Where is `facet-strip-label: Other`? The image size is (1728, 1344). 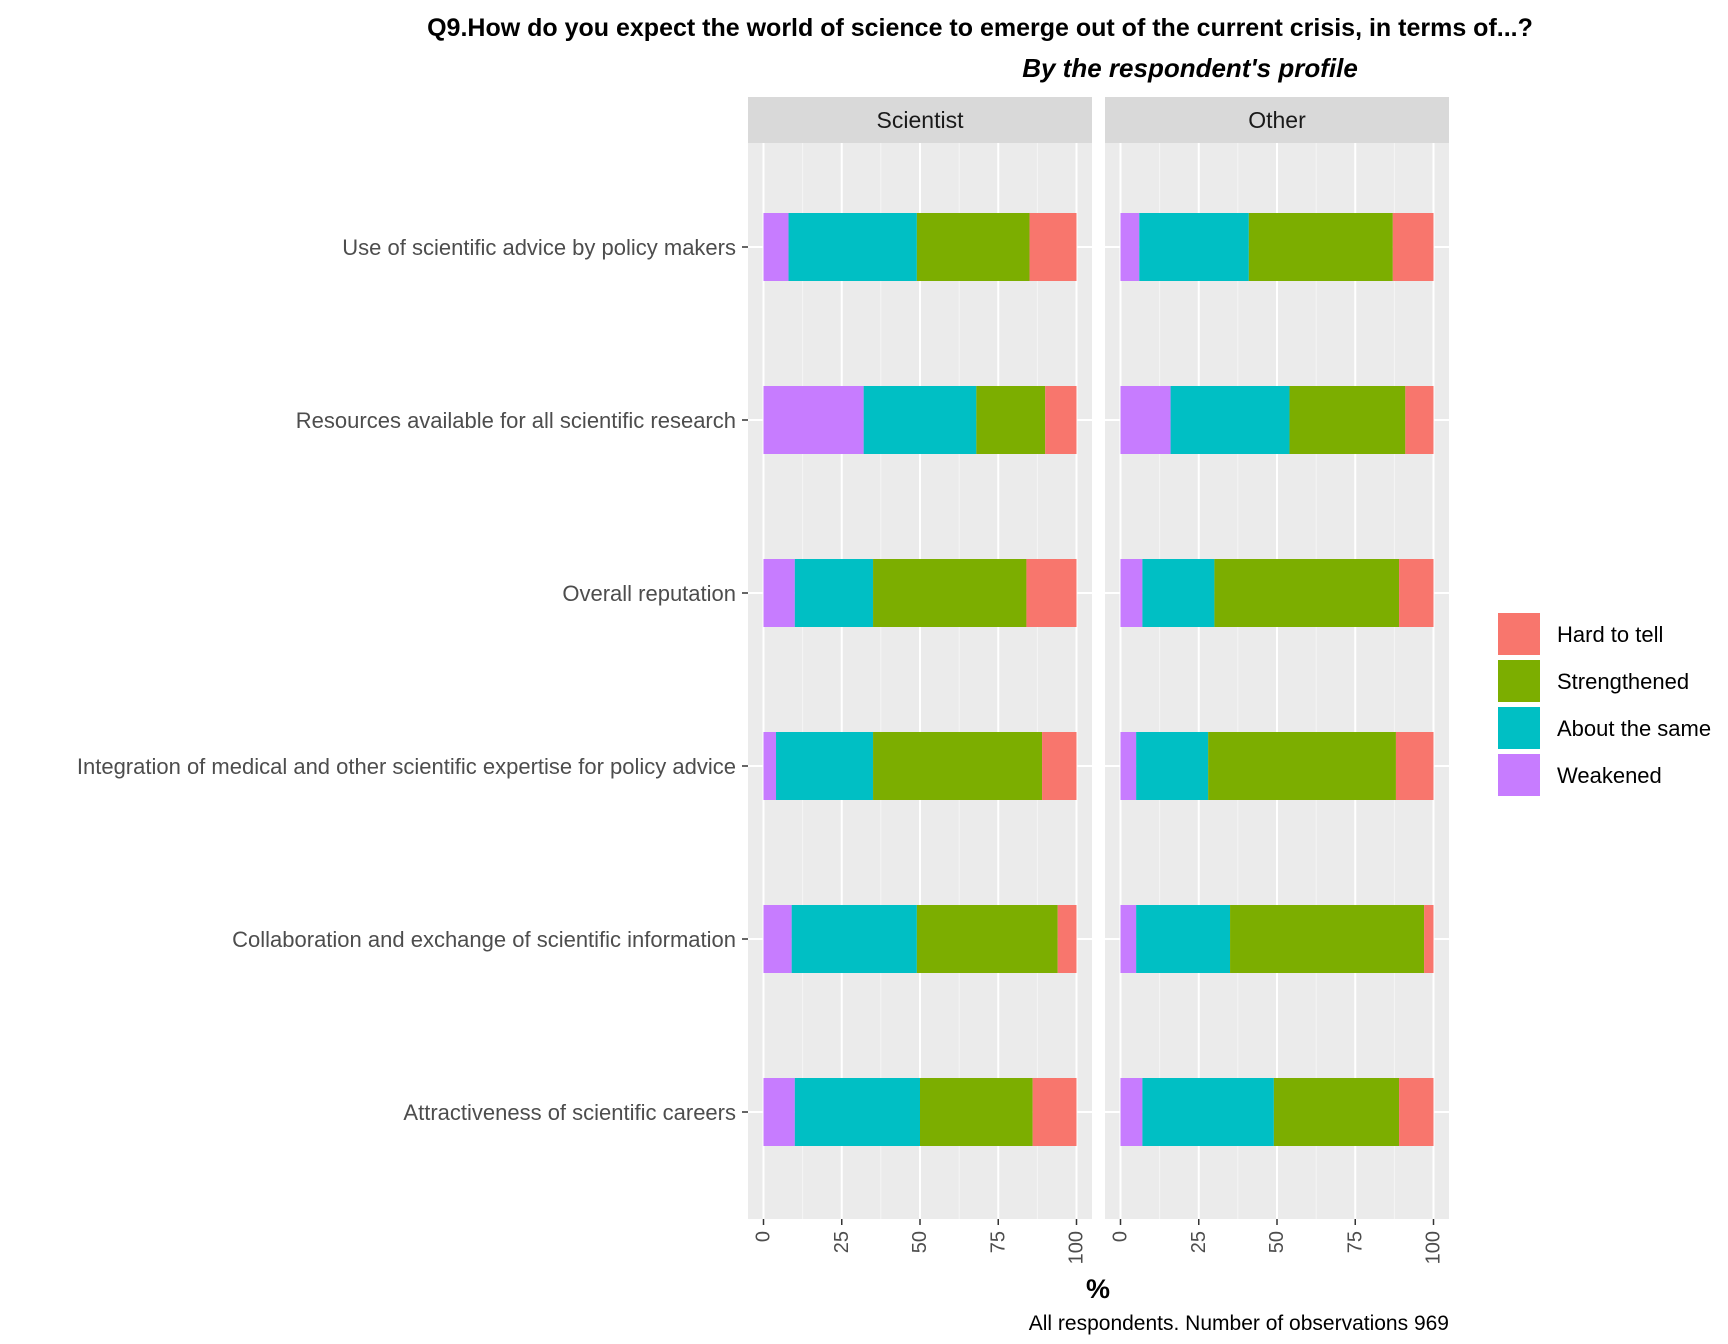 facet-strip-label: Other is located at coordinates (1277, 120).